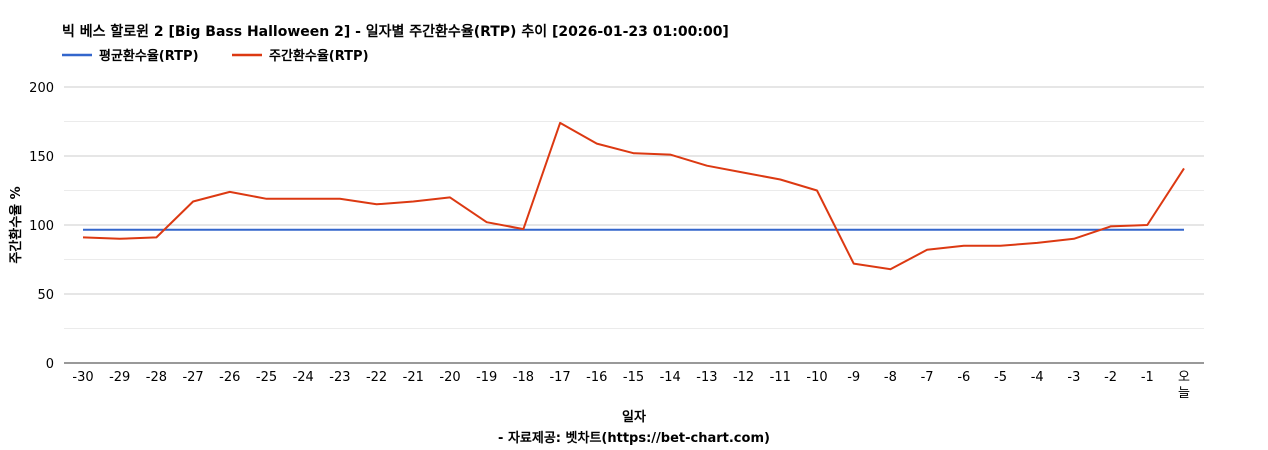  I want to click on x-tick-label: -10, so click(816, 377).